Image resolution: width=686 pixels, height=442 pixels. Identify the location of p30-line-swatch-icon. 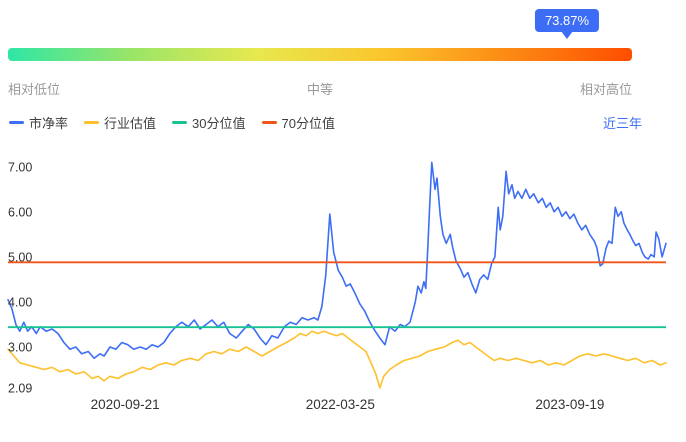
(180, 122).